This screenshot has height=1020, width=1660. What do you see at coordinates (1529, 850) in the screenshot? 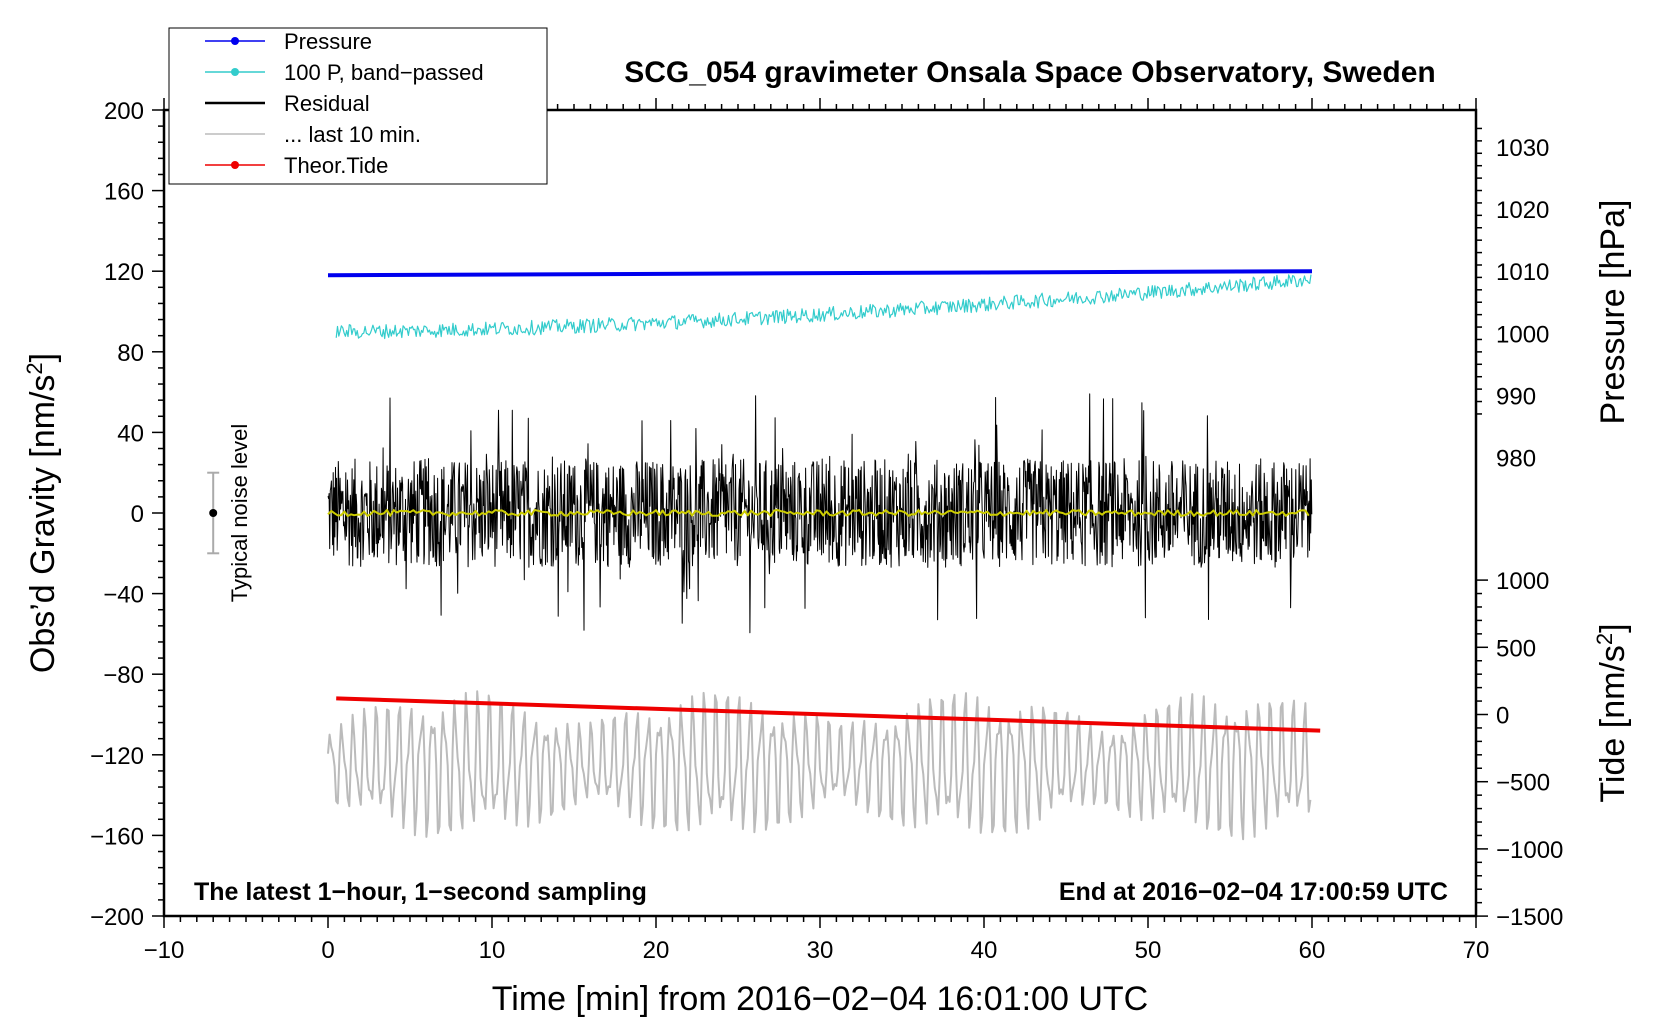
I see `tide-tick-label: −1000` at bounding box center [1529, 850].